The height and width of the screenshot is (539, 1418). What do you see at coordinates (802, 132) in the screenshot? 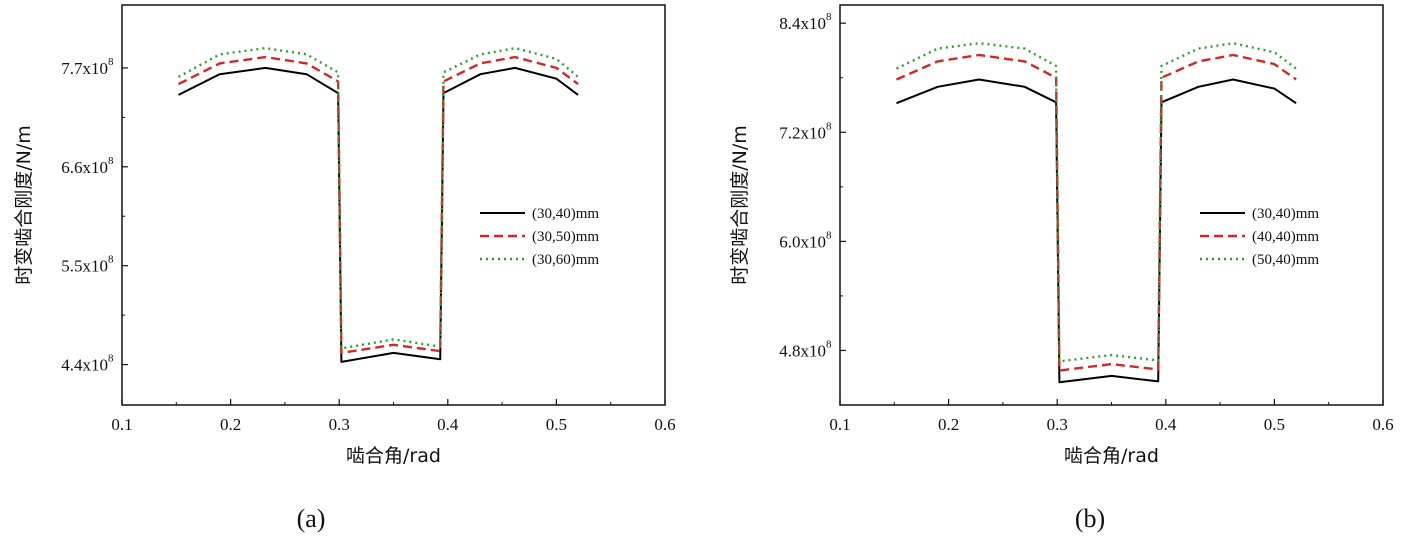
I see `y-tick-label: 7.2x10` at bounding box center [802, 132].